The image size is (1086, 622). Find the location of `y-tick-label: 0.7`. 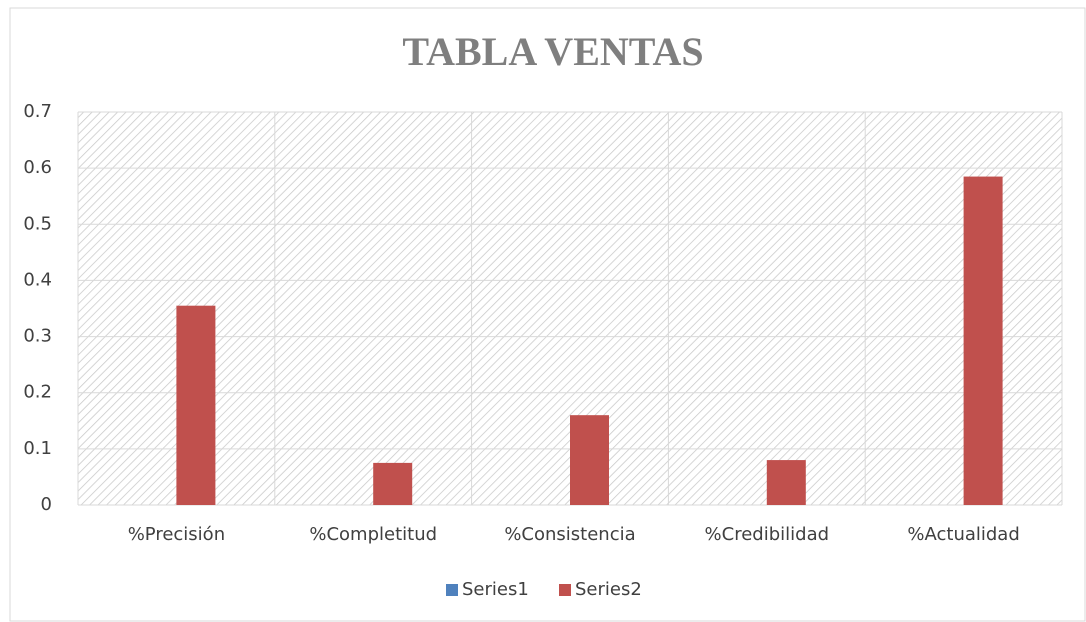

y-tick-label: 0.7 is located at coordinates (37, 111).